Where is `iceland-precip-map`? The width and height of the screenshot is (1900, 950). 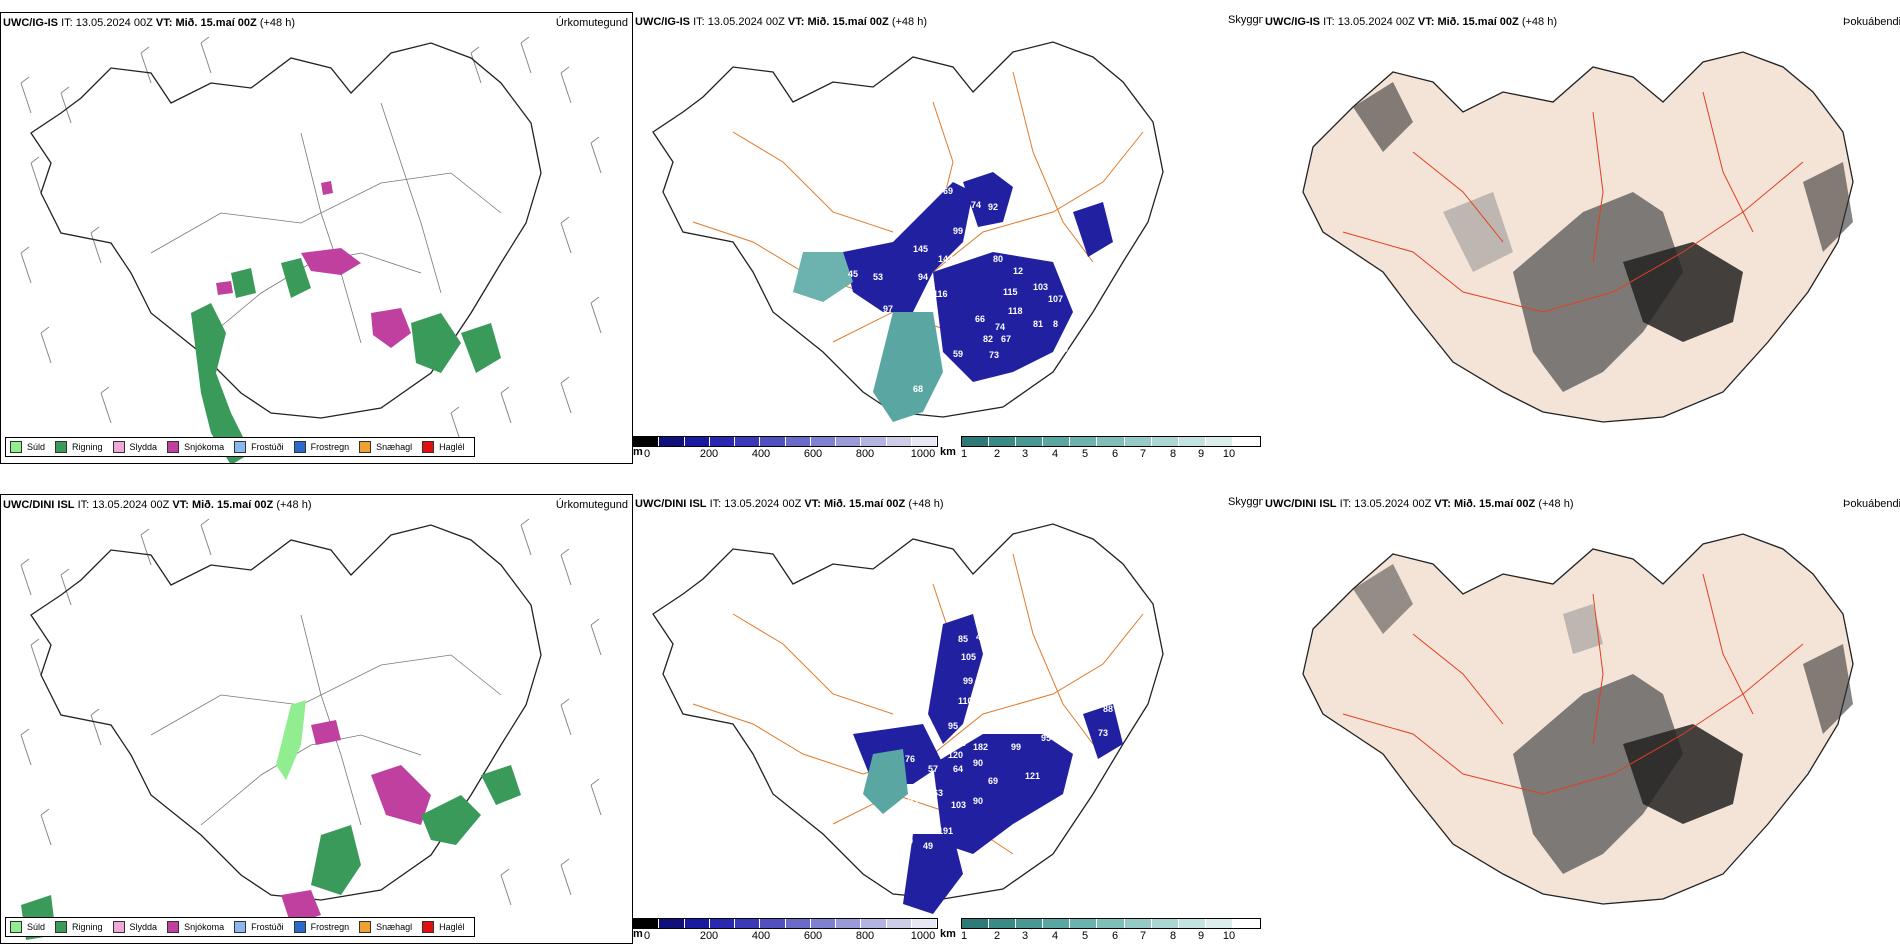 iceland-precip-map is located at coordinates (311, 249).